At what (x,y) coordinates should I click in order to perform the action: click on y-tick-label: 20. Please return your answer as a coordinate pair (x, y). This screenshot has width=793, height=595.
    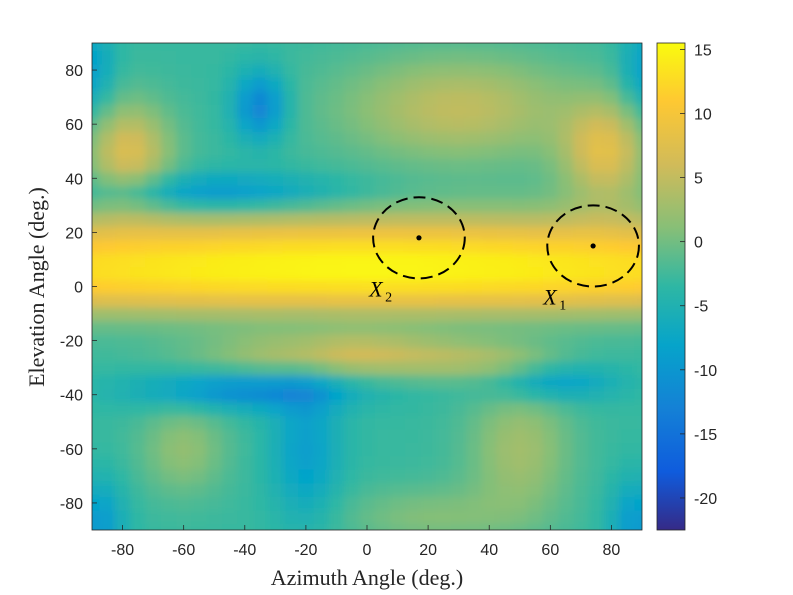
    Looking at the image, I should click on (74, 233).